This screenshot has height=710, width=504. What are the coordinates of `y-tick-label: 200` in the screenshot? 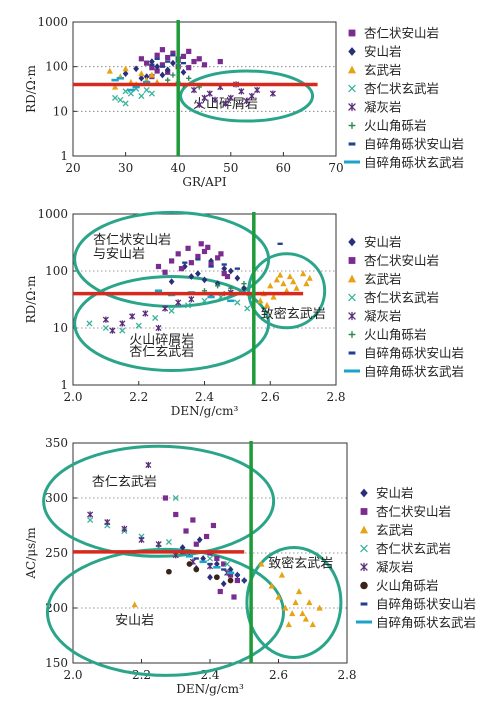 It's located at (56, 608).